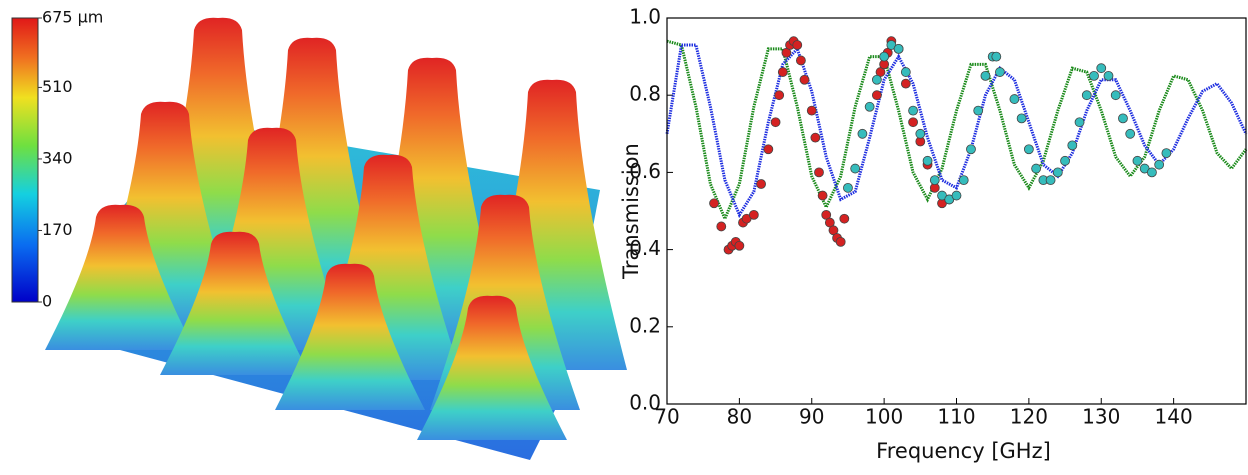 This screenshot has height=475, width=1248. I want to click on colorbar-tick-label: 0, so click(47, 301).